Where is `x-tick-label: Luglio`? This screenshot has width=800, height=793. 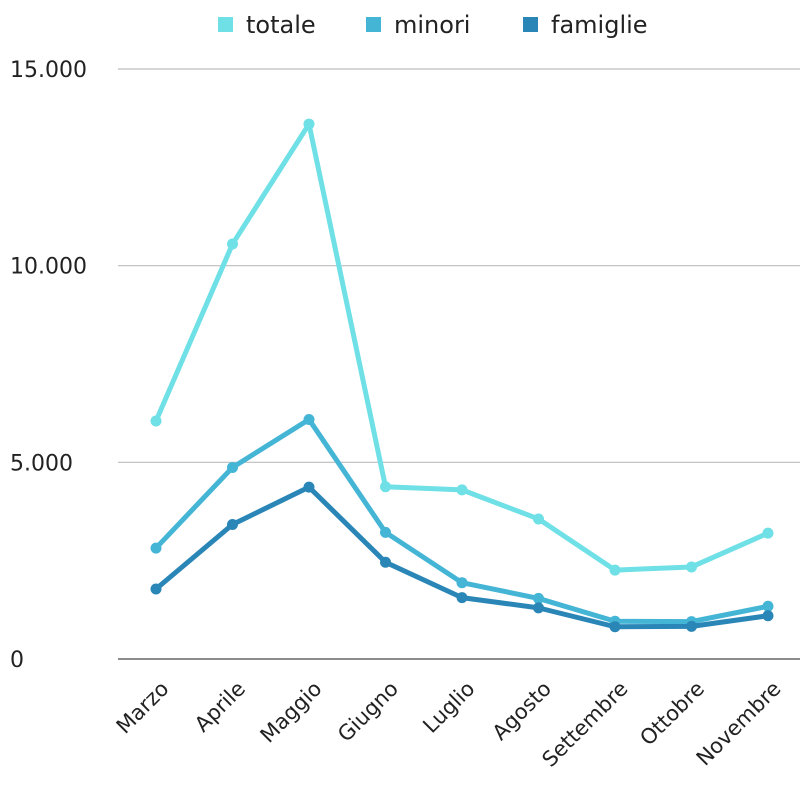 x-tick-label: Luglio is located at coordinates (448, 707).